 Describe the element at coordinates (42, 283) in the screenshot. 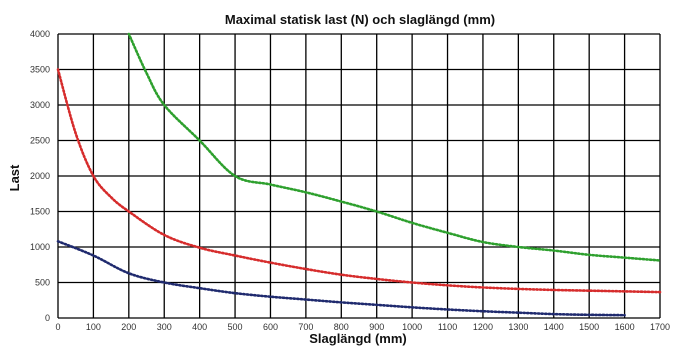

I see `y-tick-label: 500` at that location.